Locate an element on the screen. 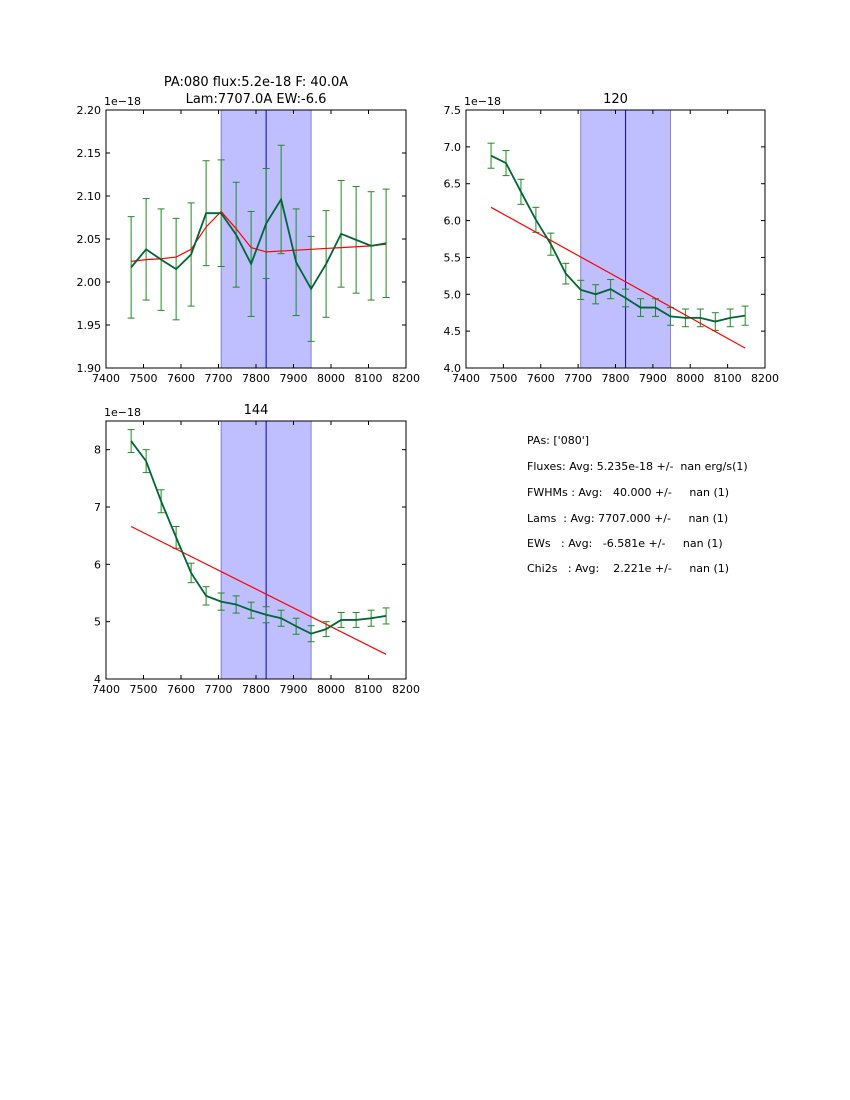 Image resolution: width=850 pixels, height=1100 pixels. y-tick-label: 5.5 is located at coordinates (453, 257).